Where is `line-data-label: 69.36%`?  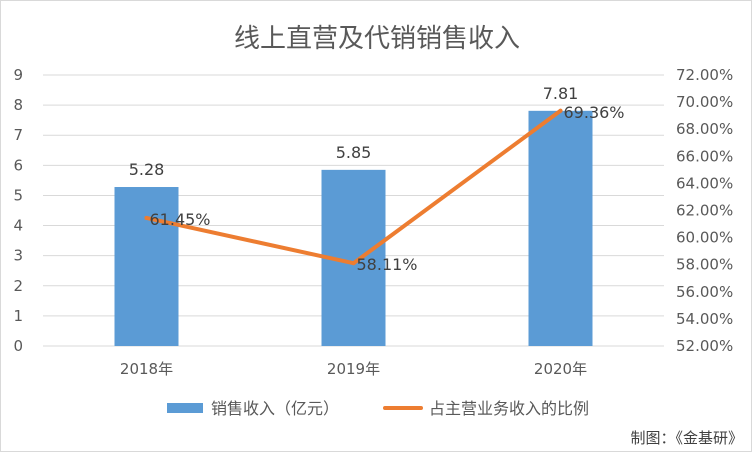 line-data-label: 69.36% is located at coordinates (594, 112).